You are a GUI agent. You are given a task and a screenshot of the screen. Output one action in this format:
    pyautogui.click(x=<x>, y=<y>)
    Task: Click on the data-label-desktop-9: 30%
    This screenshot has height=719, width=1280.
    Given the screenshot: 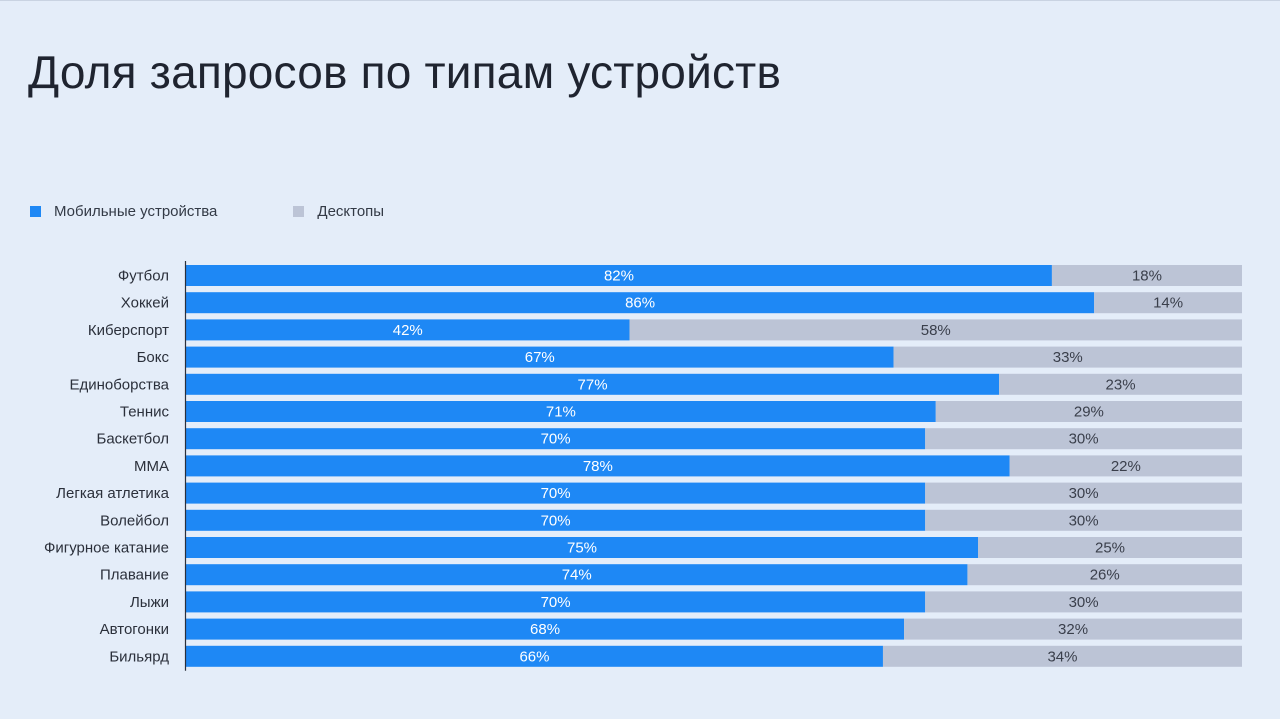 What is the action you would take?
    pyautogui.click(x=1084, y=520)
    